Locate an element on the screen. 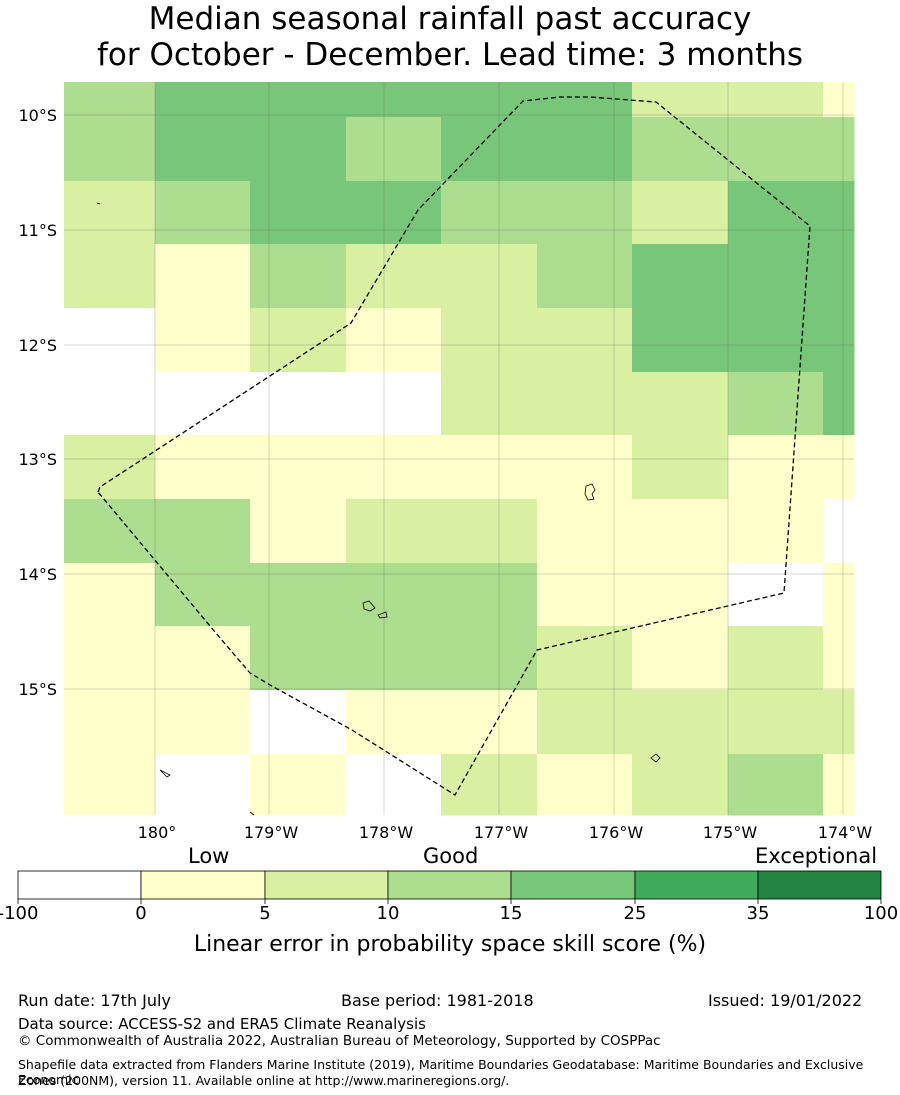 The height and width of the screenshot is (1095, 900). legend-label-exceptional: Exceptional is located at coordinates (816, 856).